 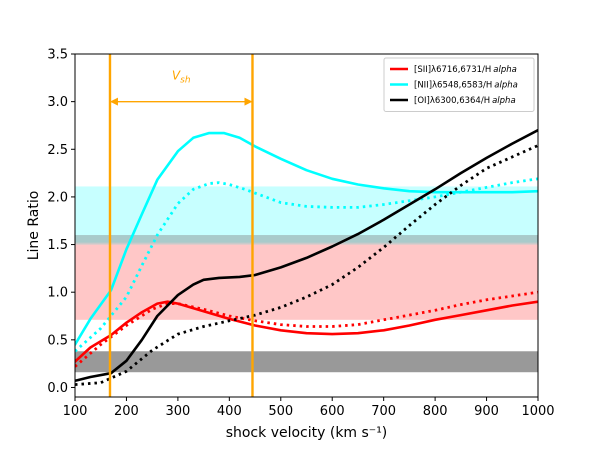 I want to click on legend-entry: [OI]λ6300,6364/H alpha, so click(x=465, y=101).